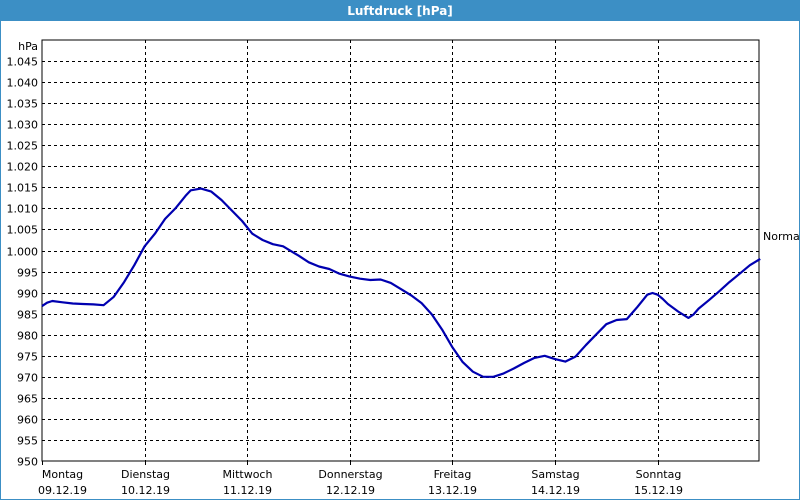  Describe the element at coordinates (23, 104) in the screenshot. I see `y-tick-label: 1.035` at that location.